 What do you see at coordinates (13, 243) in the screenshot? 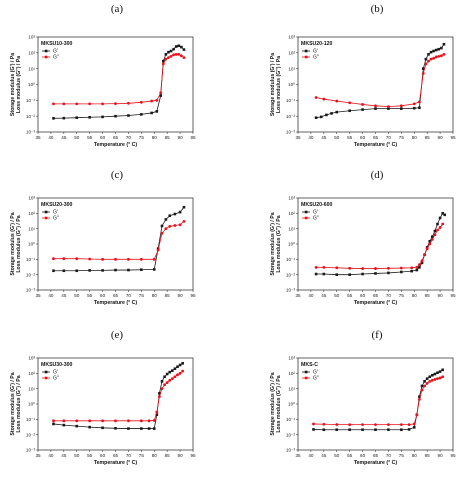
I see `y-axis-label-storage: Storage modulus (G') / Pa` at bounding box center [13, 243].